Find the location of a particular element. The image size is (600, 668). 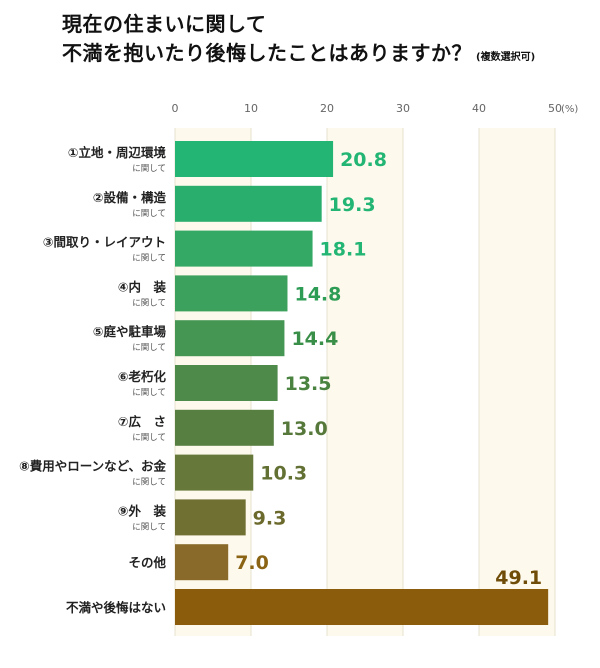

value-label: 18.1 is located at coordinates (343, 250).